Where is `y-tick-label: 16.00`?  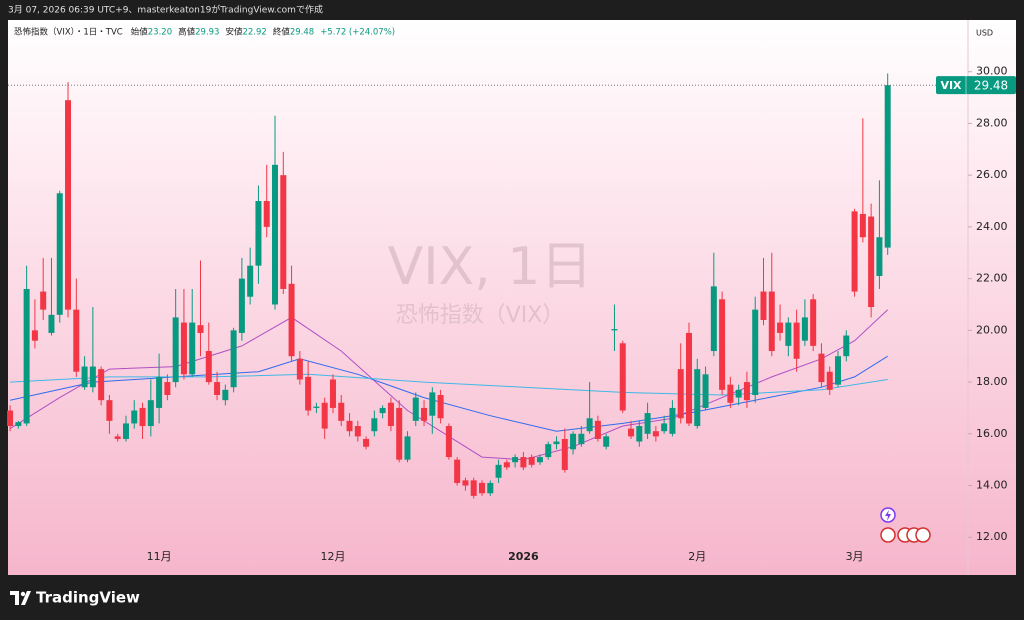
y-tick-label: 16.00 is located at coordinates (992, 433).